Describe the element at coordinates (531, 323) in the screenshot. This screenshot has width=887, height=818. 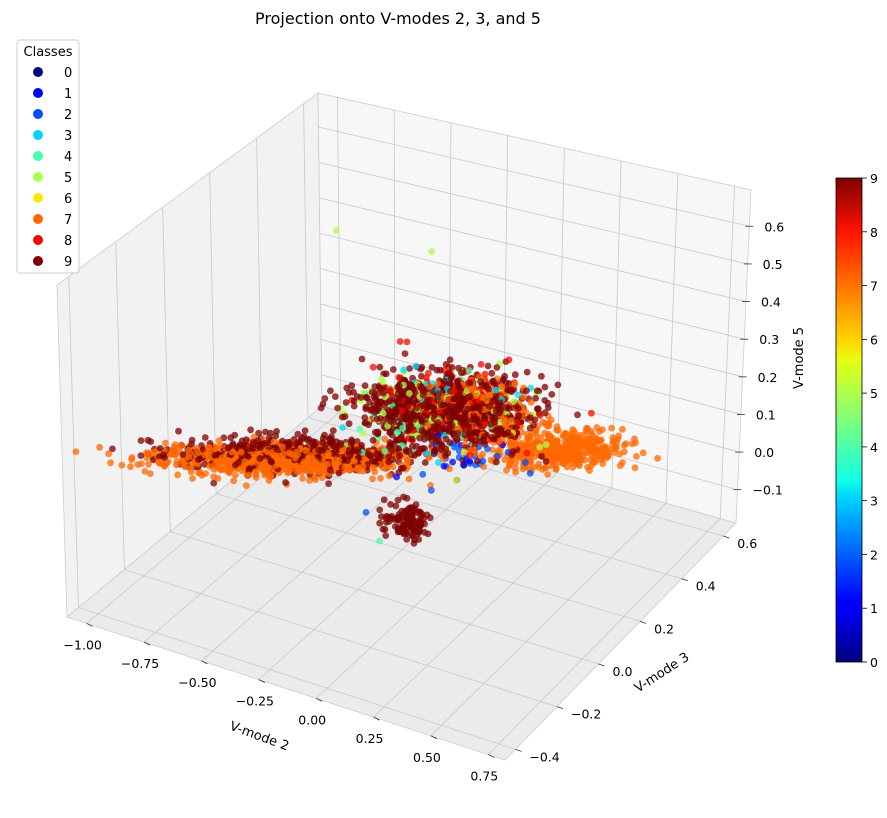
I see `z-grid-line` at that location.